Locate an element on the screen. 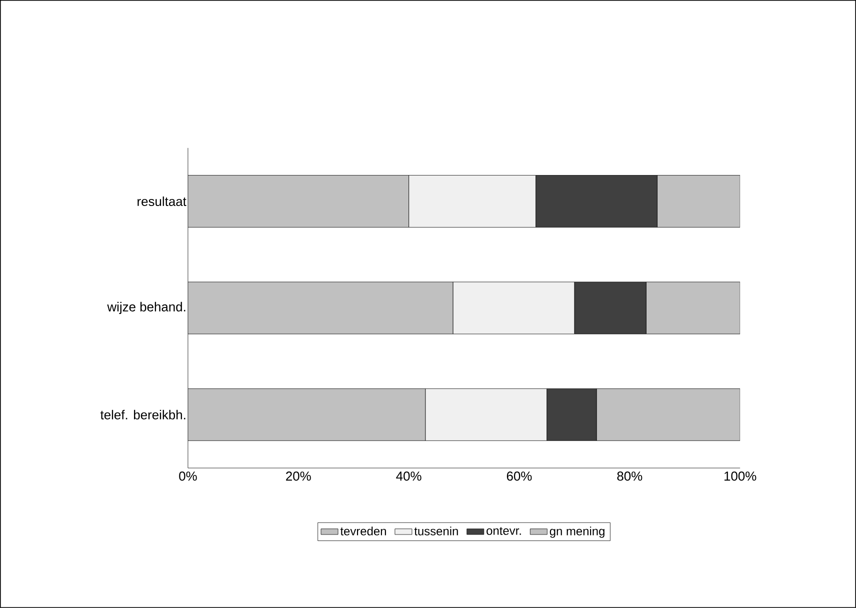 The width and height of the screenshot is (856, 608). legend-label: gn mening is located at coordinates (577, 532).